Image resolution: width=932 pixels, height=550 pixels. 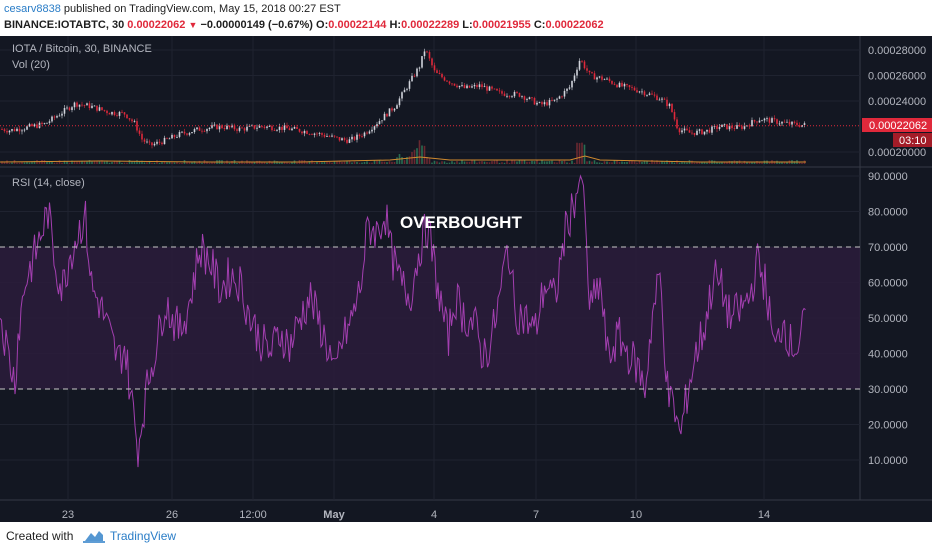 What do you see at coordinates (40, 536) in the screenshot?
I see `created-with-text: Created with` at bounding box center [40, 536].